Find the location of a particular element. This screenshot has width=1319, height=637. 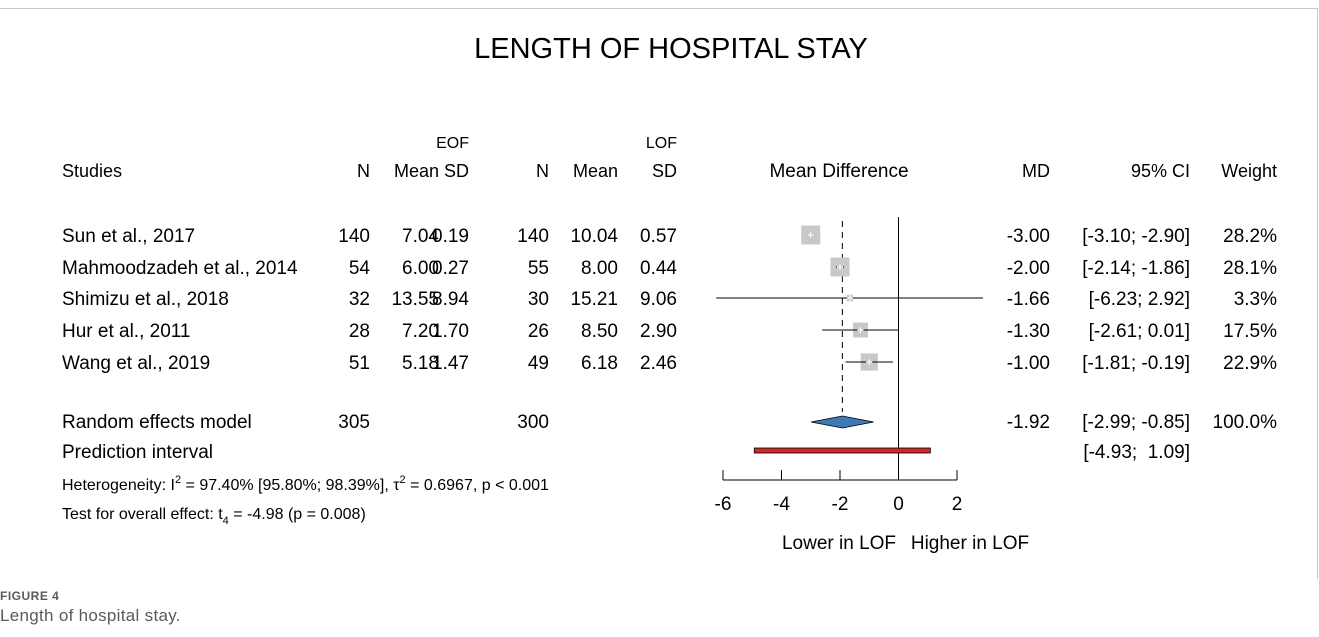

n-lof: 55 is located at coordinates (538, 268).